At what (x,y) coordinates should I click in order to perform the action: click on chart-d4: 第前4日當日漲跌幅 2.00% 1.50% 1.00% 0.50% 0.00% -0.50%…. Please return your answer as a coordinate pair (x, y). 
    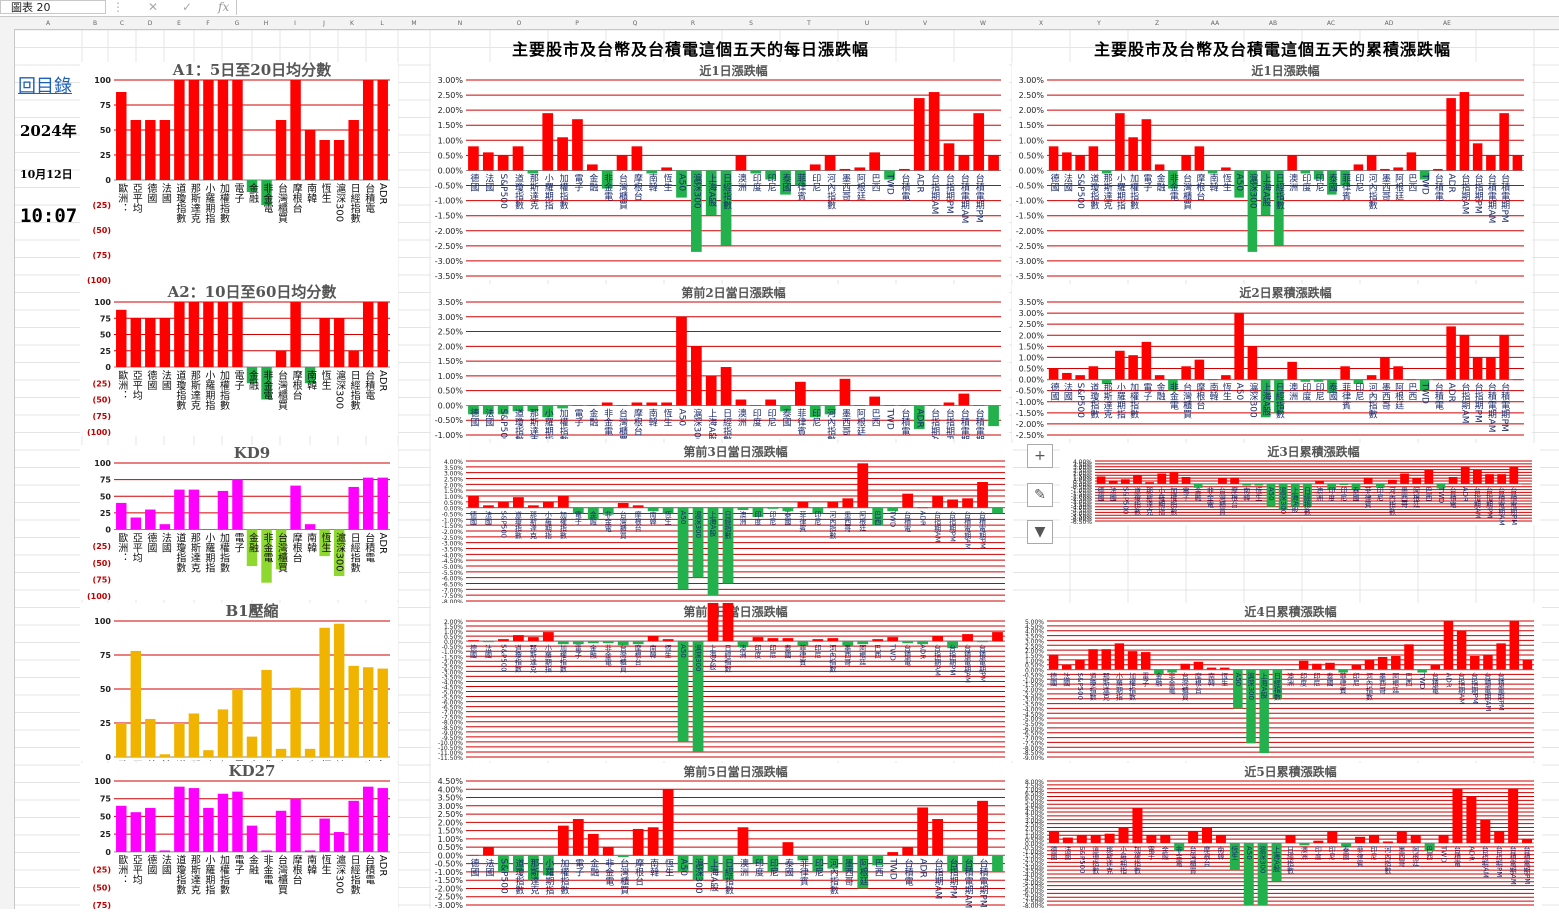
    Looking at the image, I should click on (722, 647).